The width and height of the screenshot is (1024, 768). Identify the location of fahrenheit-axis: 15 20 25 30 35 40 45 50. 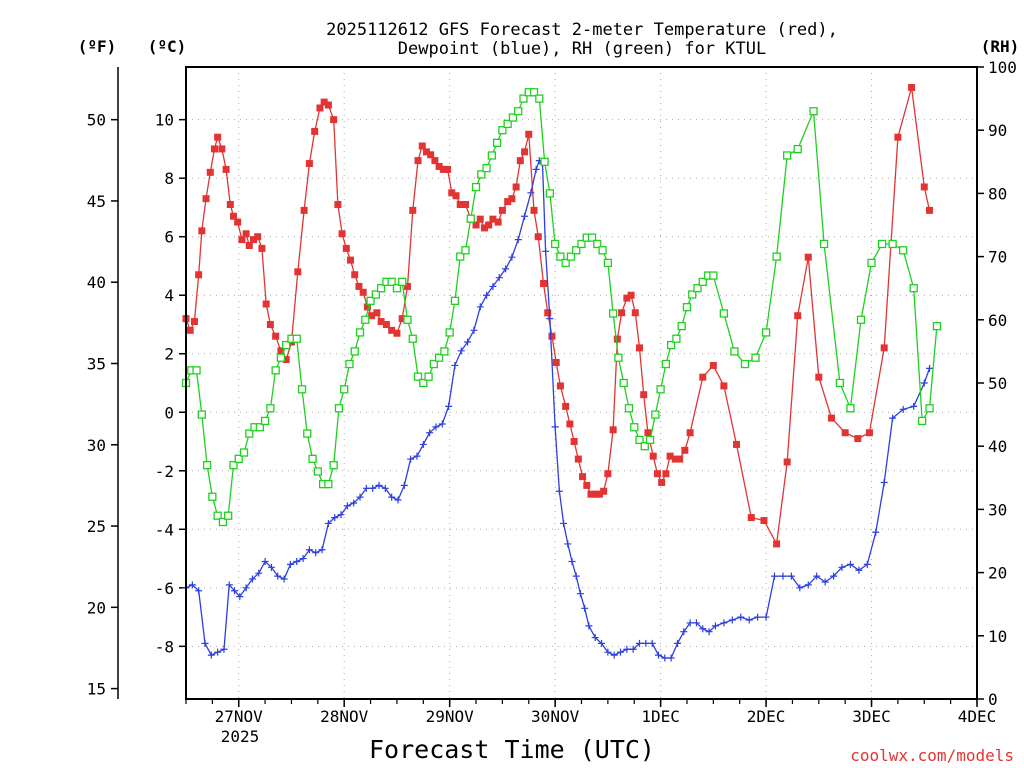
(103, 383).